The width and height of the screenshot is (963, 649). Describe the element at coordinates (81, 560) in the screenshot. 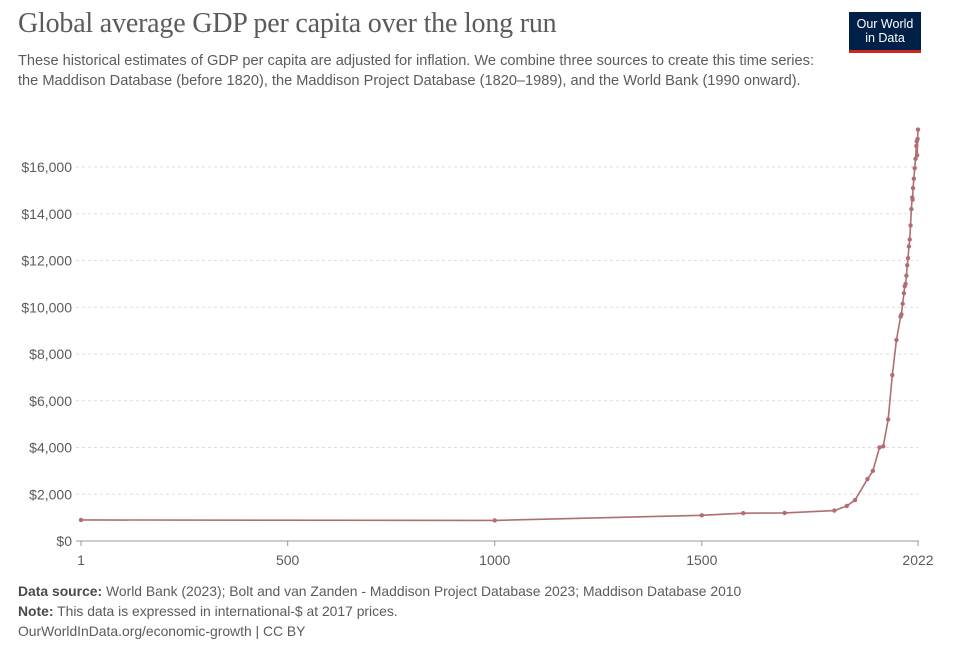

I see `x-tick-label: 1` at that location.